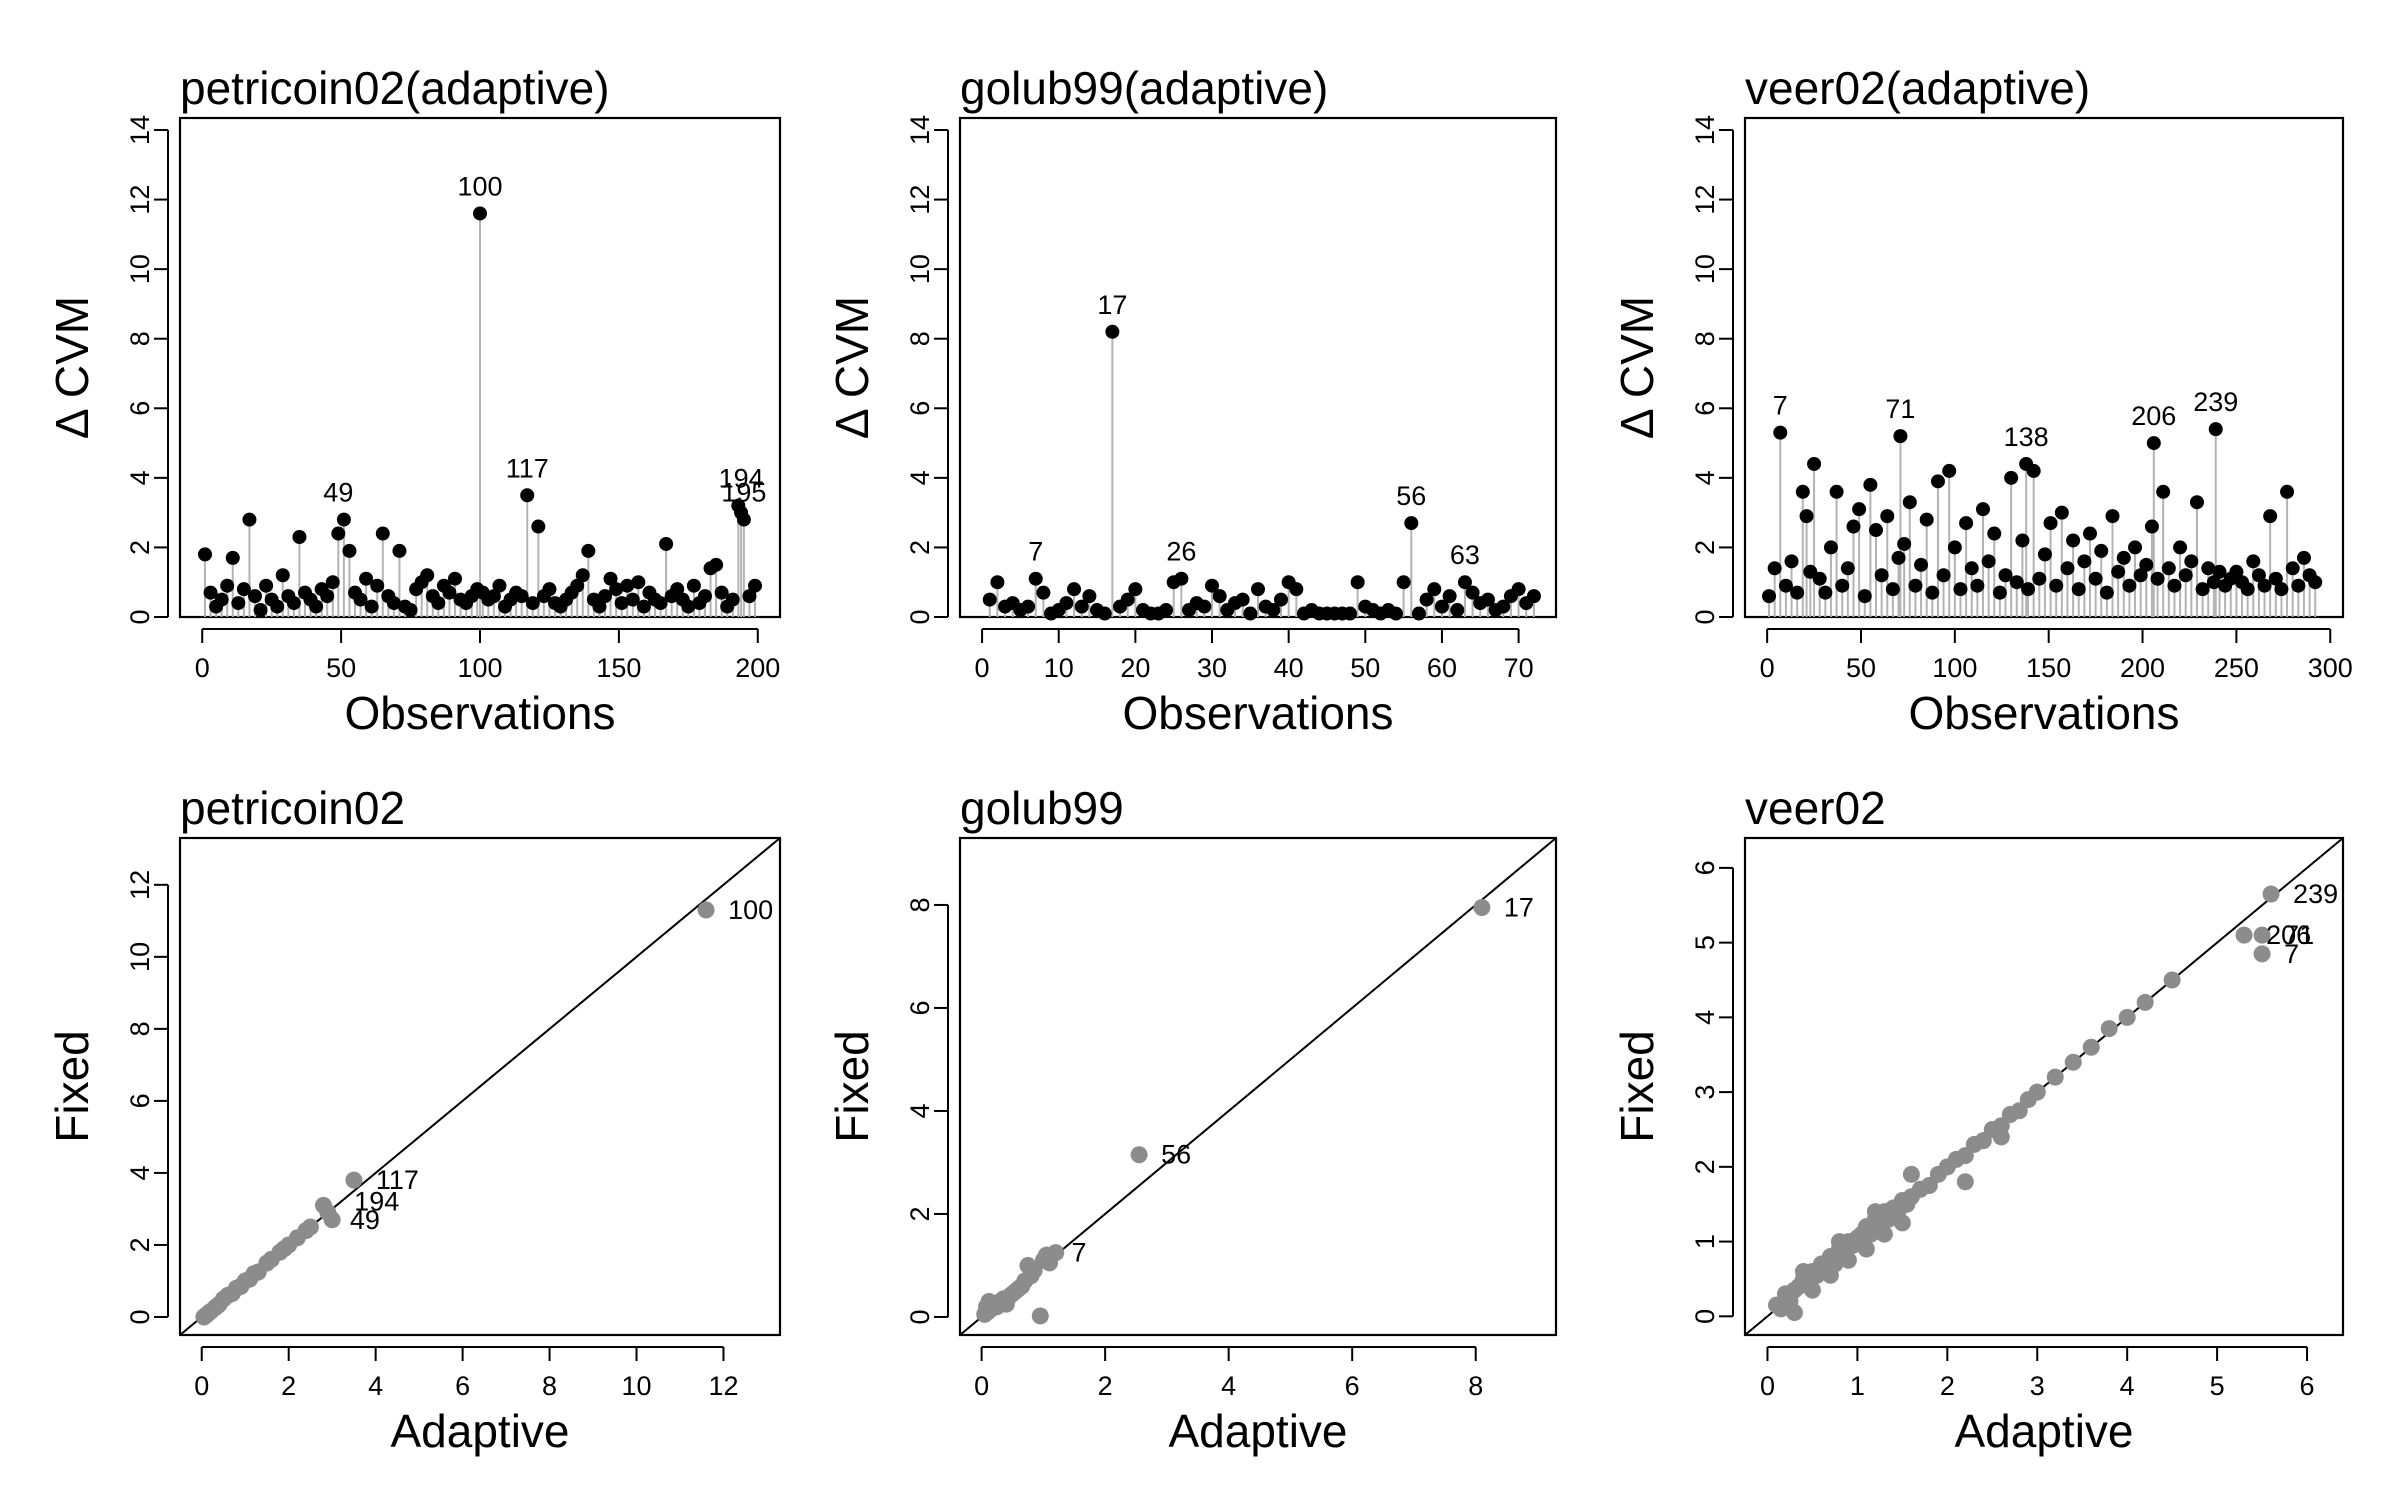 This screenshot has height=1500, width=2400. I want to click on y-axis: 0 2 4 6 8, so click(927, 1110).